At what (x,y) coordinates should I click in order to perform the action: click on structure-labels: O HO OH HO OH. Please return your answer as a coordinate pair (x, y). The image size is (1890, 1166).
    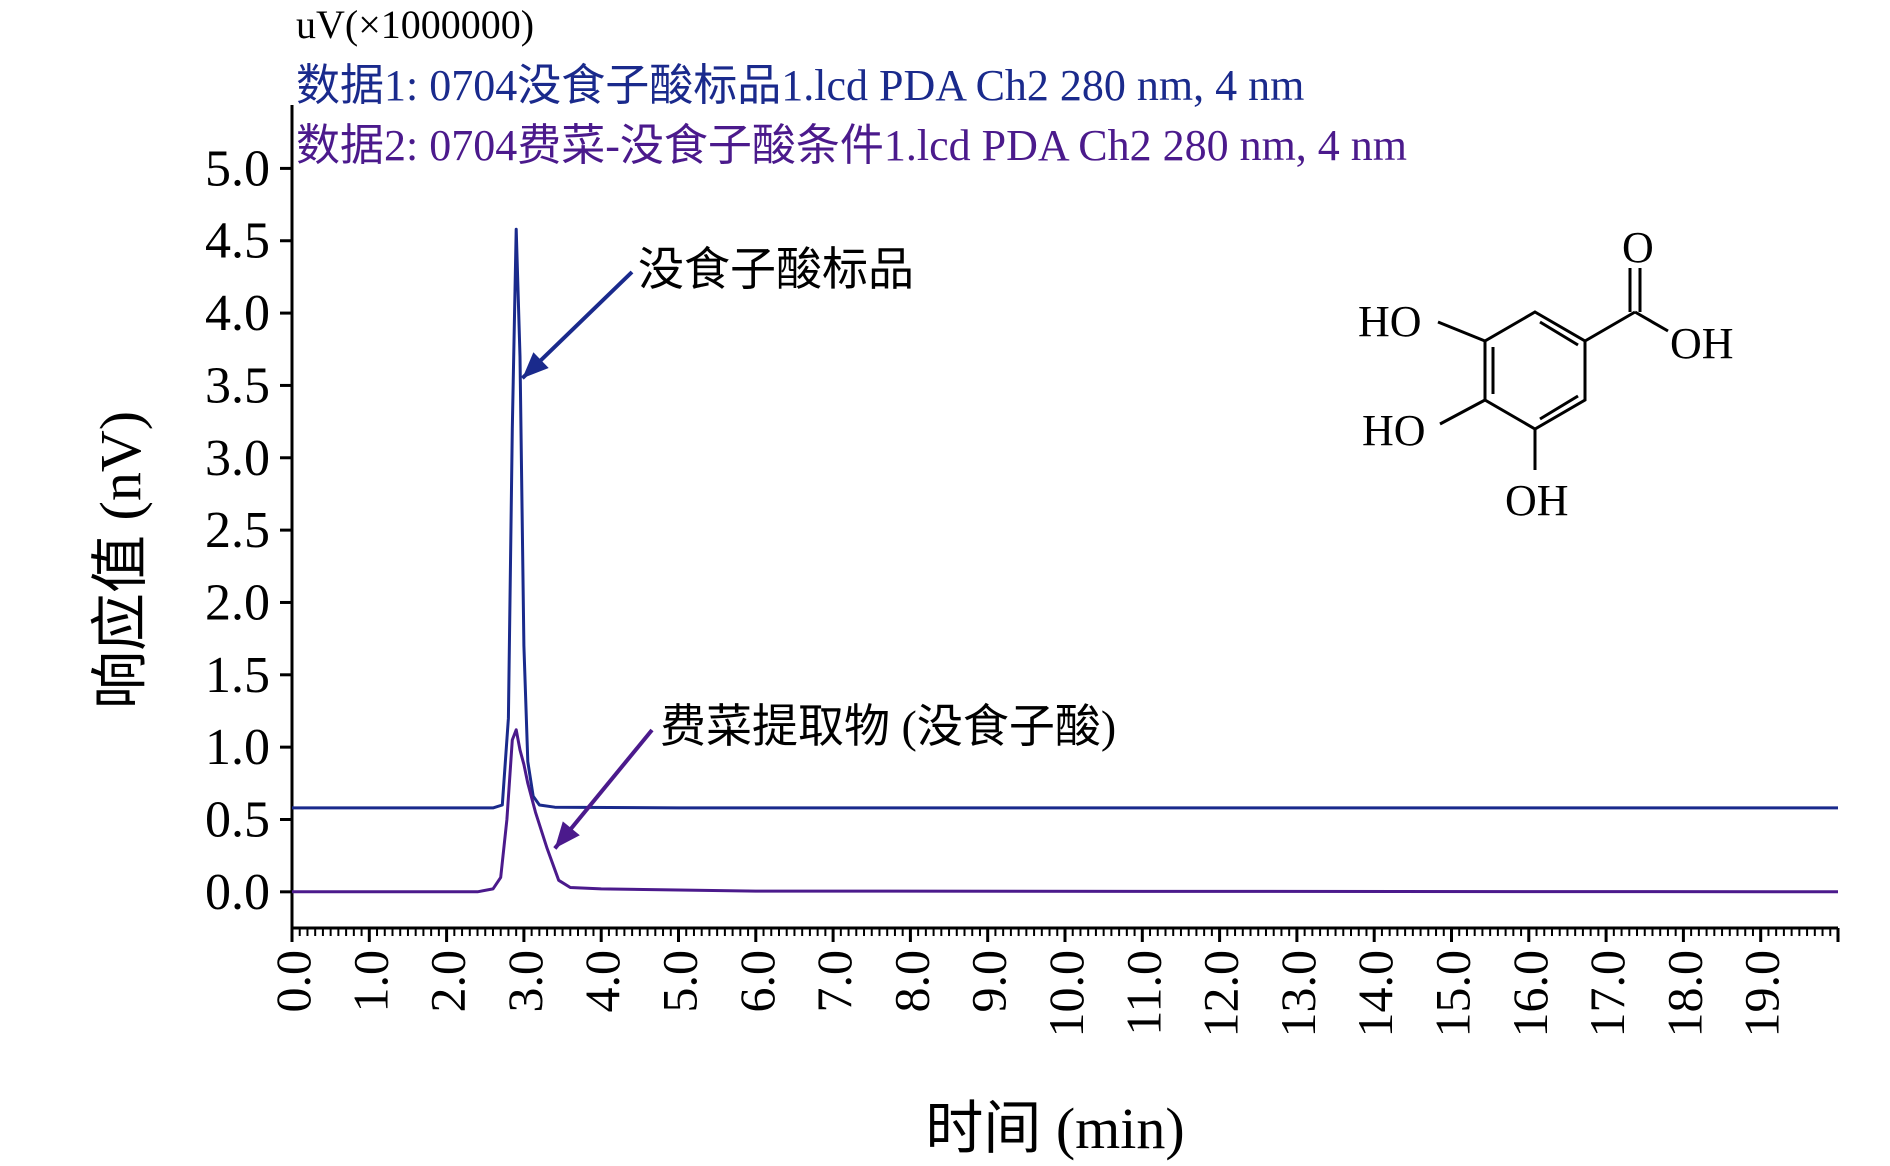
    Looking at the image, I should click on (1546, 374).